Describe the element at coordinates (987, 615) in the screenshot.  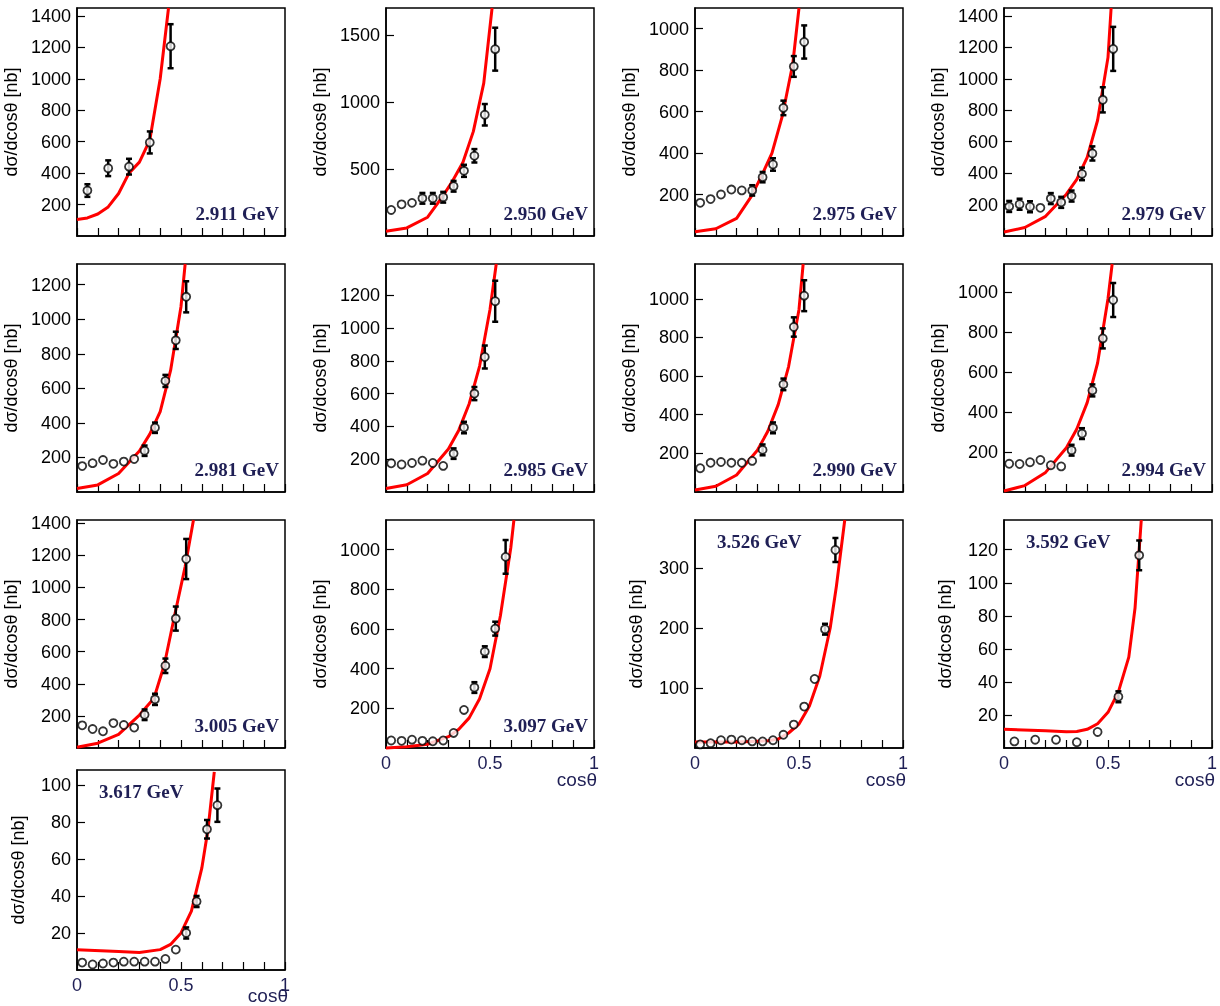
I see `y-tick-label: 80` at that location.